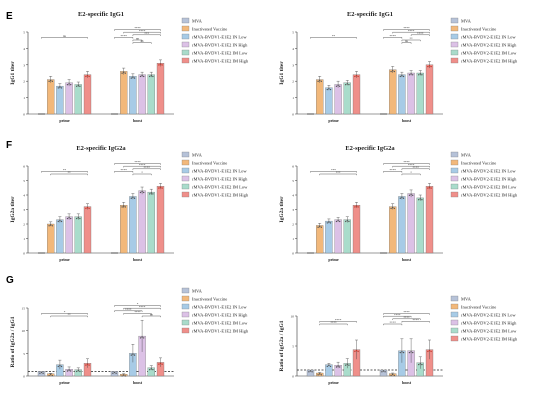  Describe the element at coordinates (333, 382) in the screenshot. I see `x-category-label: prime` at that location.